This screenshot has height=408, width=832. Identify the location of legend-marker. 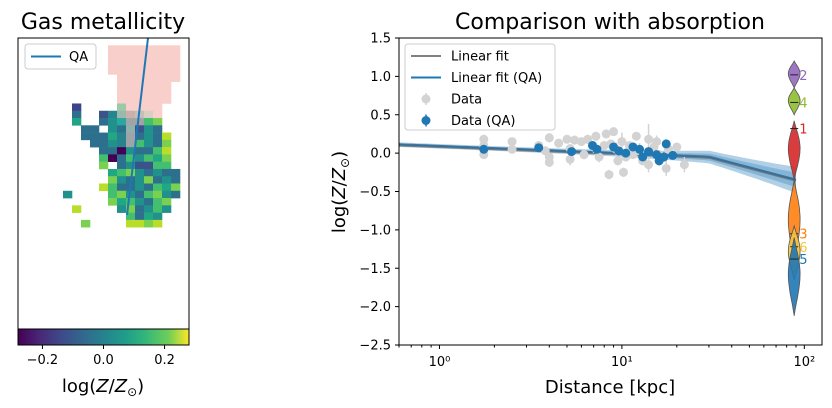
(426, 99).